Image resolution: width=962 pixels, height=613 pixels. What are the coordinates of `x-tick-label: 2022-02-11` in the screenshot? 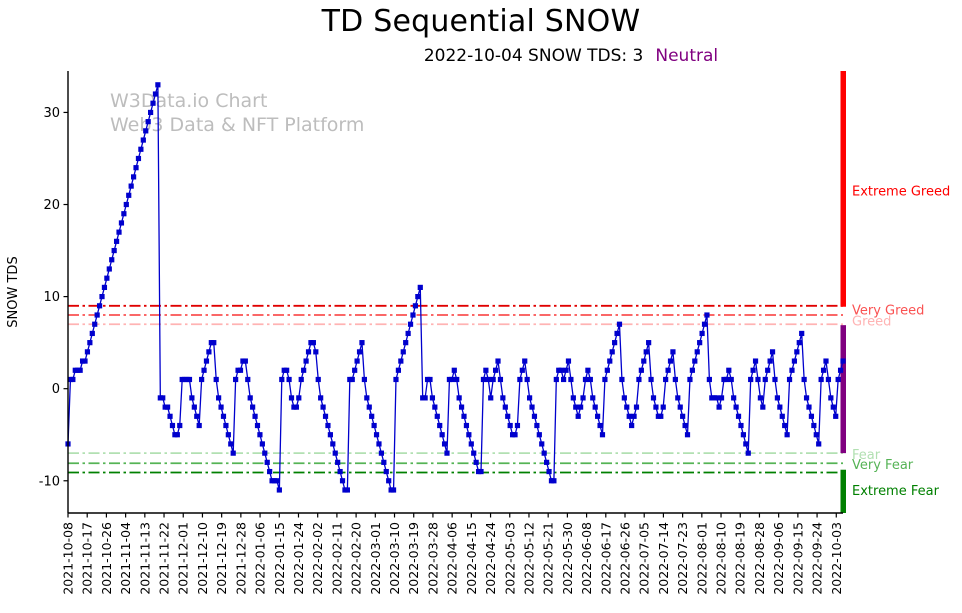 It's located at (336, 558).